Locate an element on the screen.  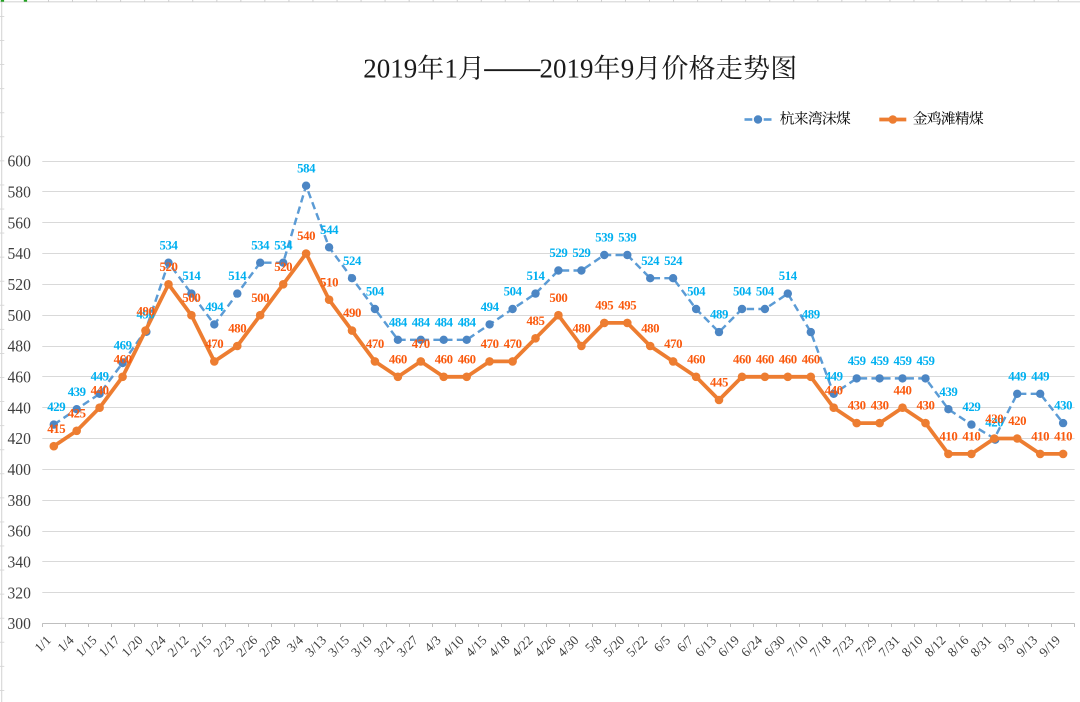
svg-text: 380 is located at coordinates (19, 500).